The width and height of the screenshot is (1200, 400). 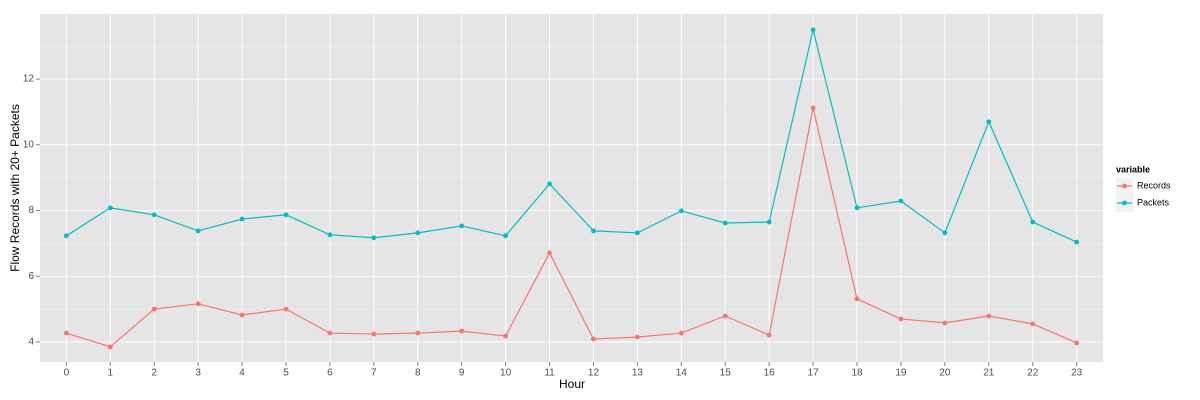 What do you see at coordinates (15, 188) in the screenshot?
I see `y-axis-title: Flow Records with 20+ Packets` at bounding box center [15, 188].